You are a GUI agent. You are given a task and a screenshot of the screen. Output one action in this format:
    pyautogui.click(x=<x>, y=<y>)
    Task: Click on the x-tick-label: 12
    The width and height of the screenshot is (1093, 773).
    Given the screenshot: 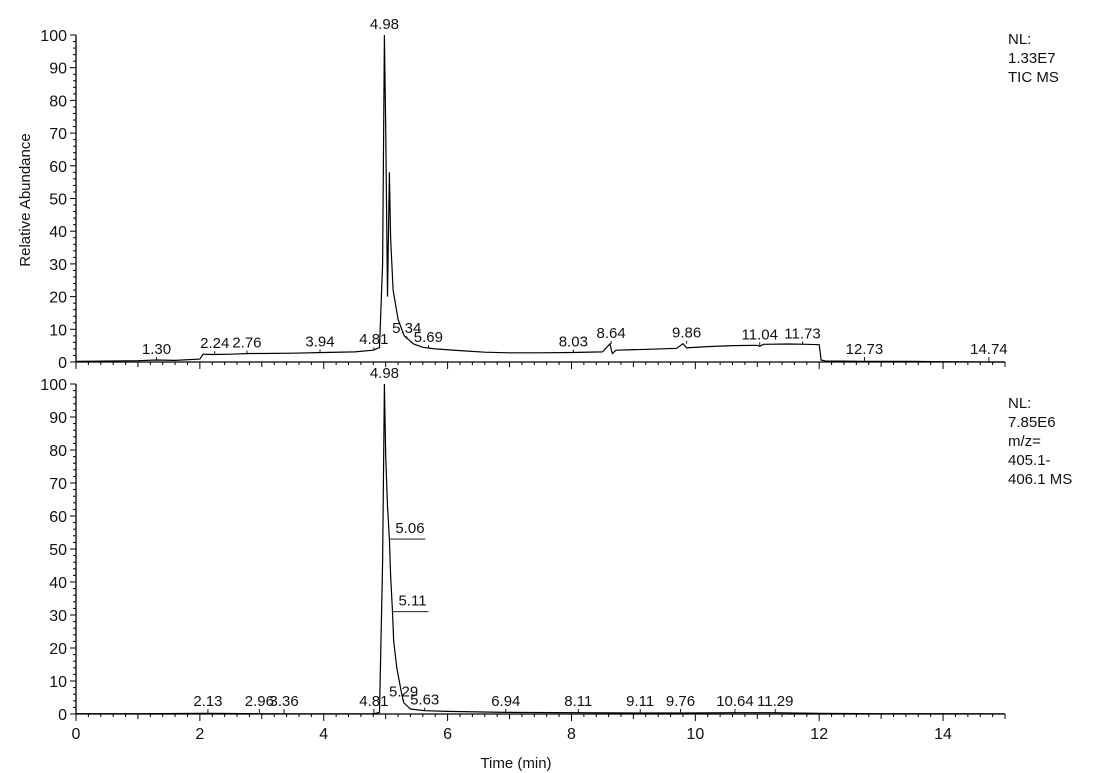 What is the action you would take?
    pyautogui.click(x=819, y=734)
    